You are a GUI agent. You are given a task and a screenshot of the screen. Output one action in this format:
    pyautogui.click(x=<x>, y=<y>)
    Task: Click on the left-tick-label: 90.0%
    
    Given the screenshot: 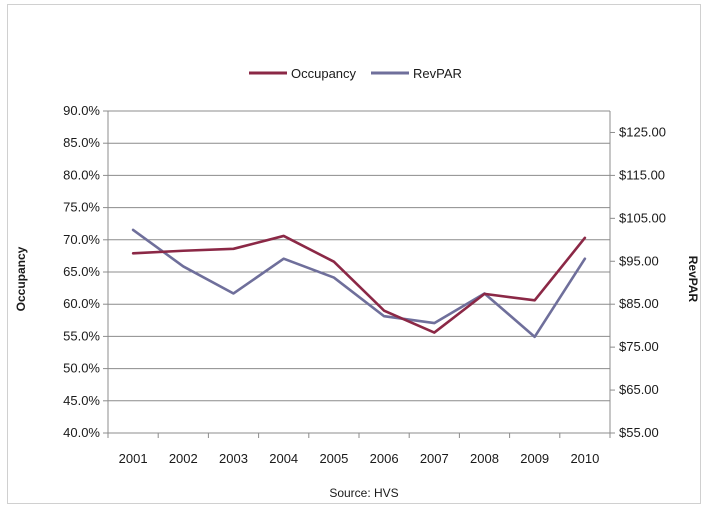 What is the action you would take?
    pyautogui.click(x=81, y=110)
    